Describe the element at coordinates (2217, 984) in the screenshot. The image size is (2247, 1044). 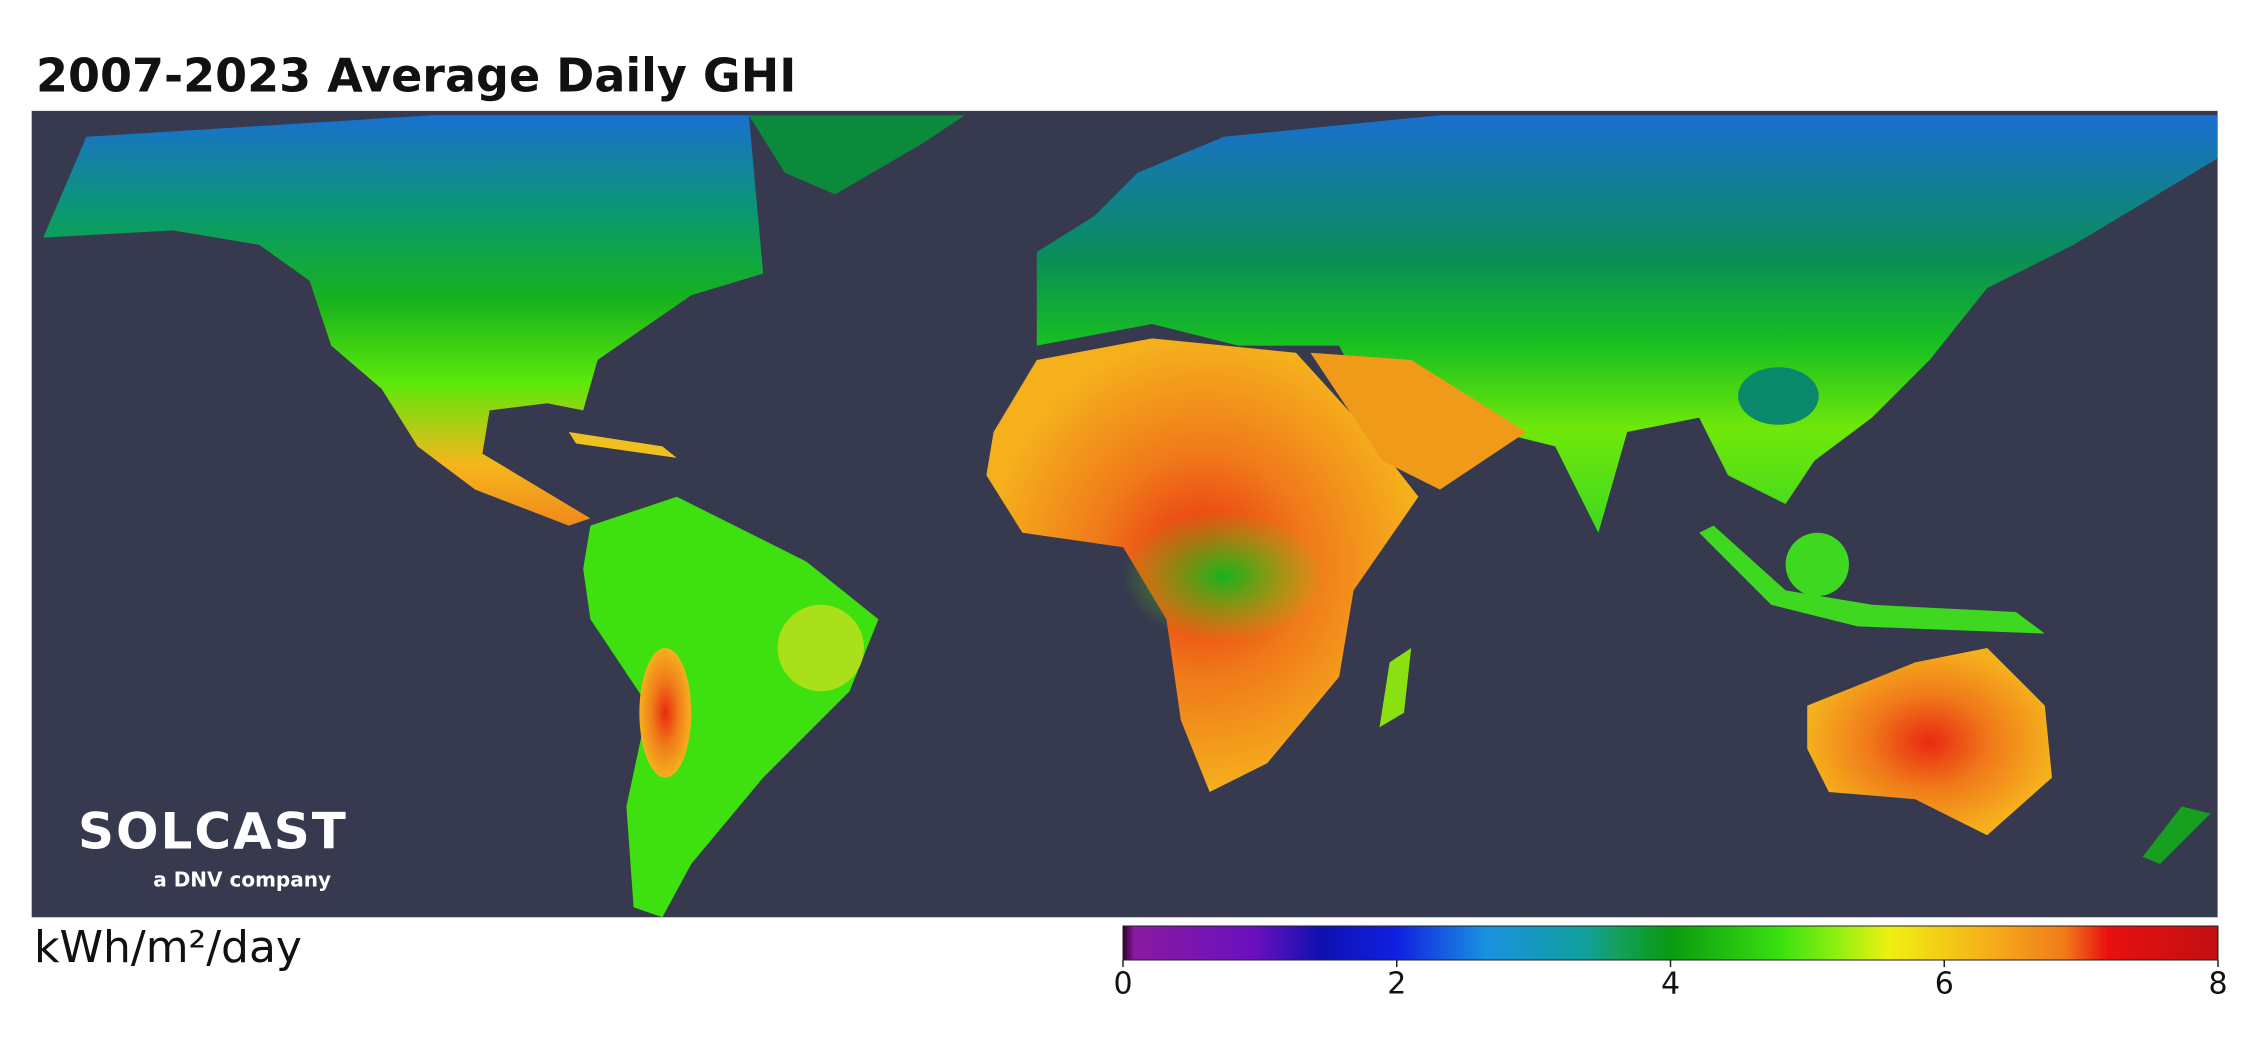
I see `colorbar-tick-label: 8` at that location.